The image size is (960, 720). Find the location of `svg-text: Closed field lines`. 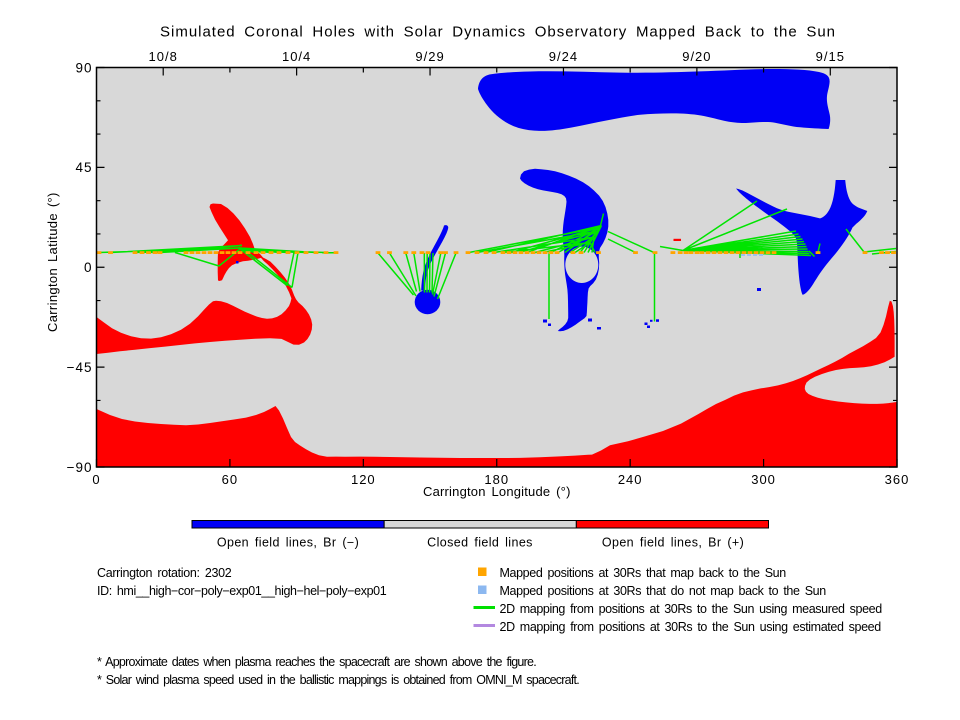

svg-text: Closed field lines is located at coordinates (480, 543).